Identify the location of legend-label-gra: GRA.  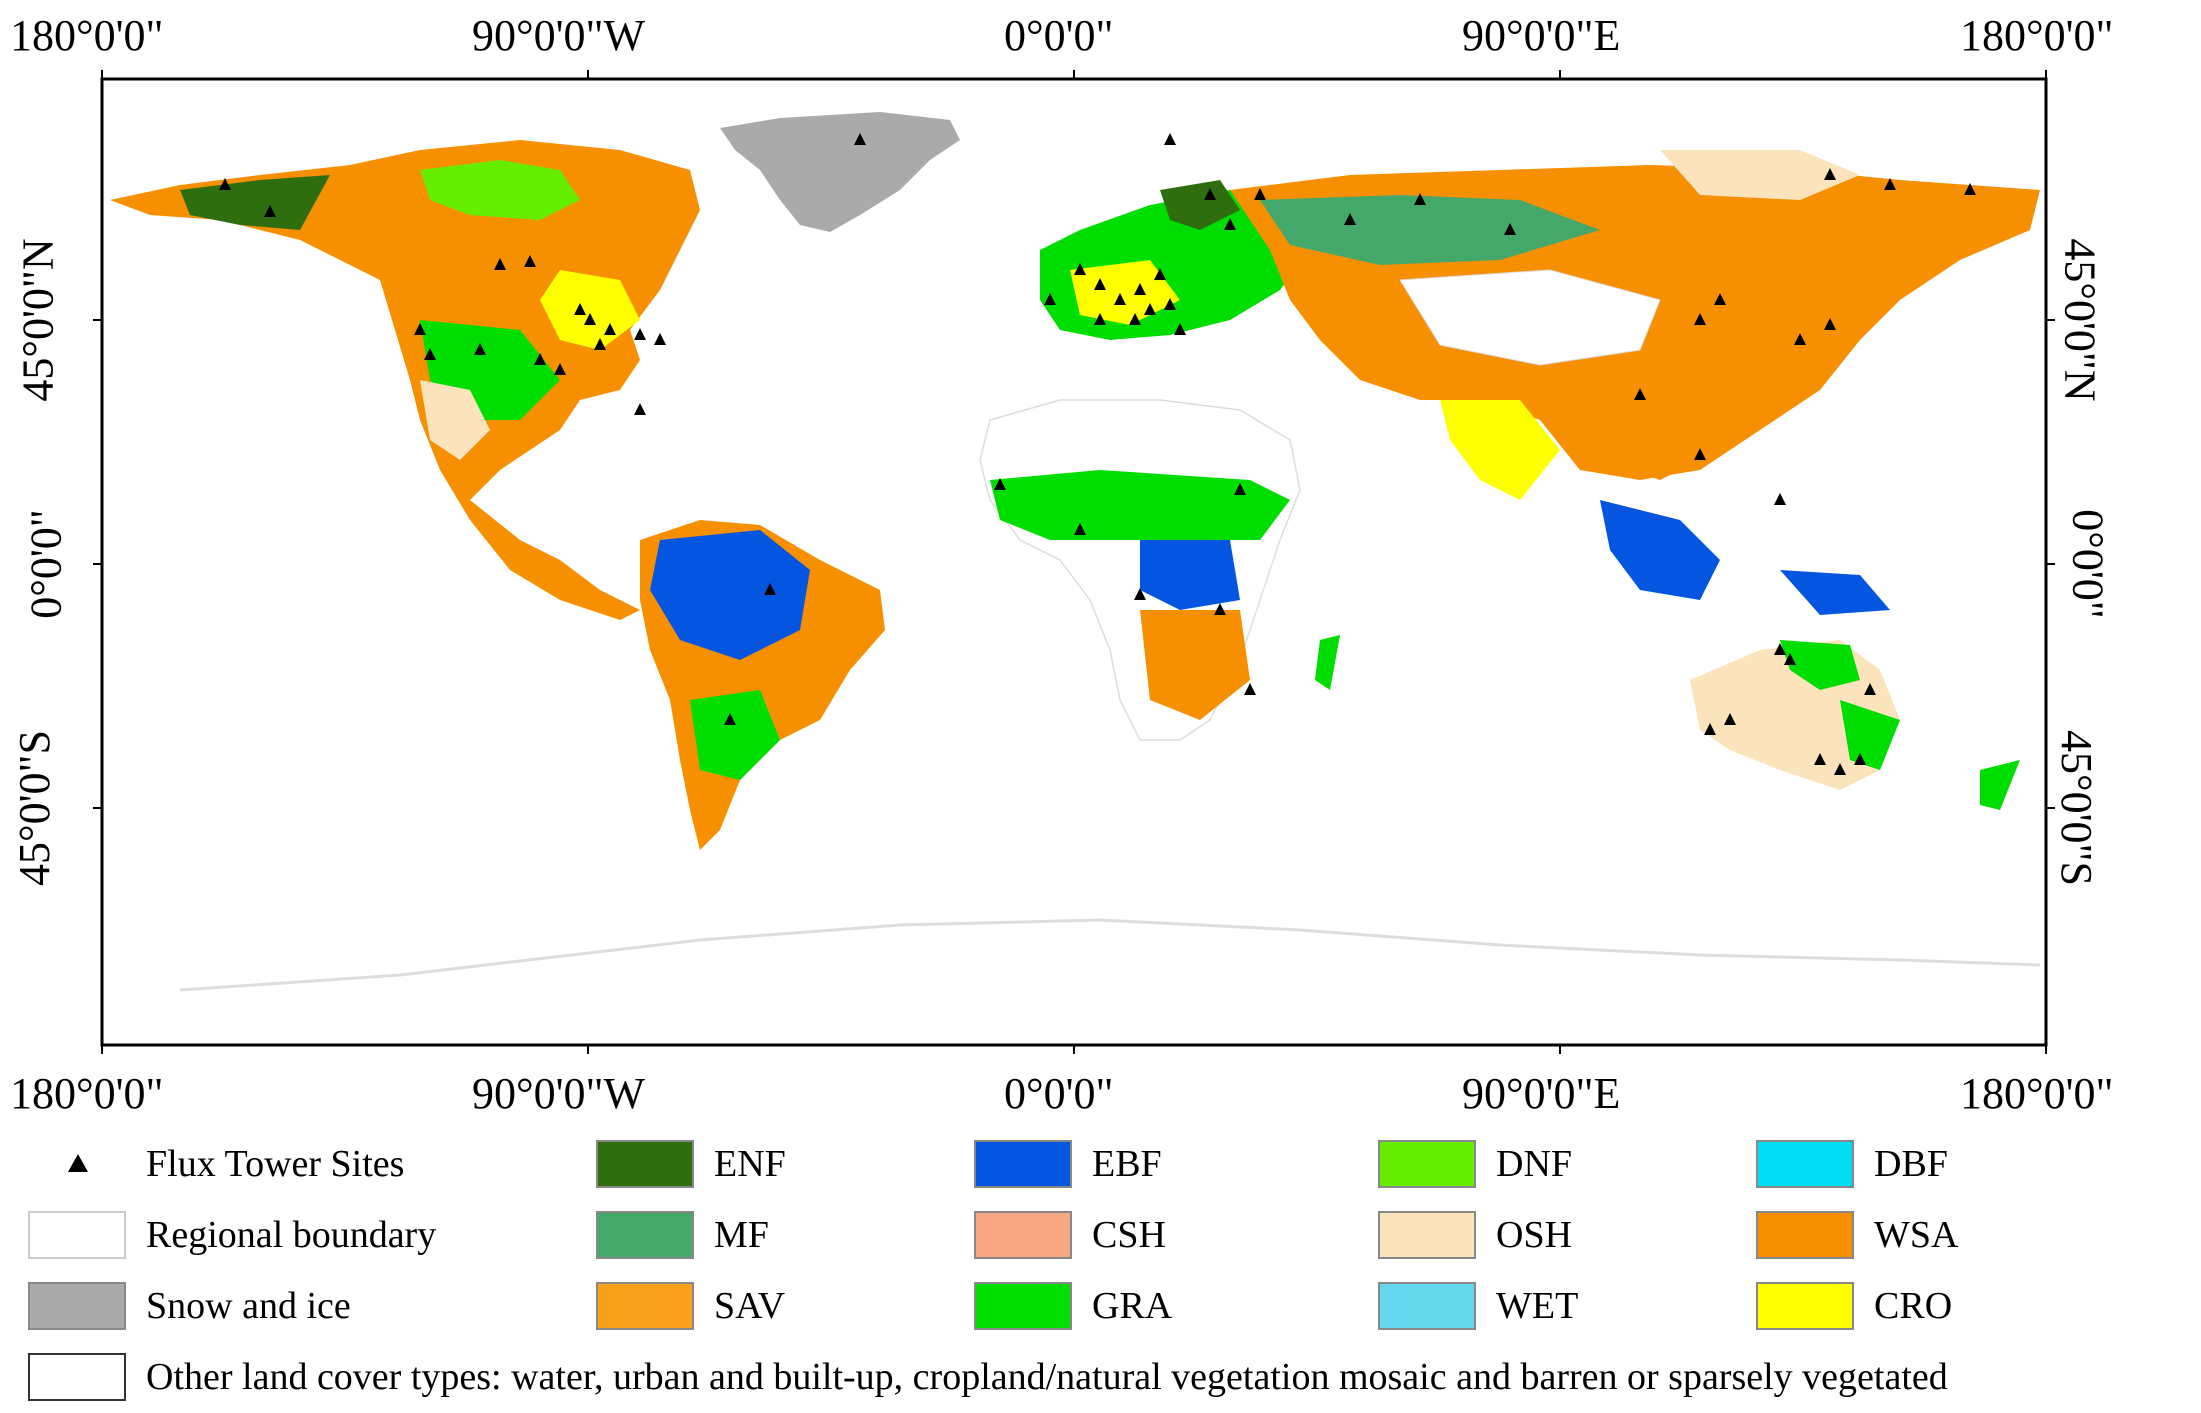
(1132, 1306).